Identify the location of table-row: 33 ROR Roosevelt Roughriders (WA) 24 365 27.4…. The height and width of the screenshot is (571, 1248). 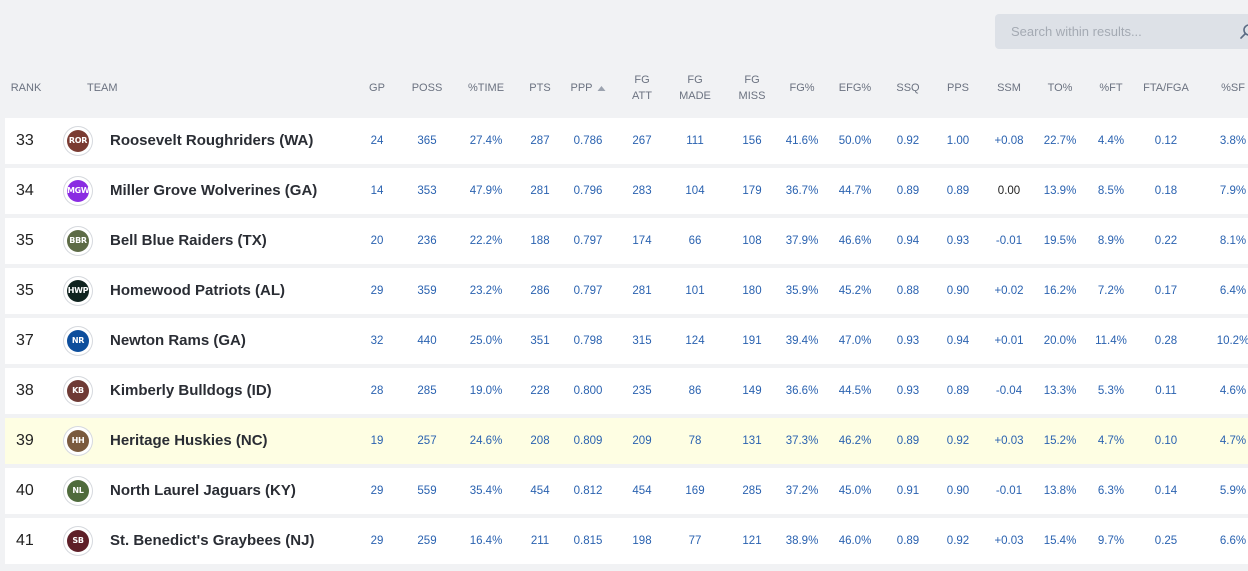
(626, 141).